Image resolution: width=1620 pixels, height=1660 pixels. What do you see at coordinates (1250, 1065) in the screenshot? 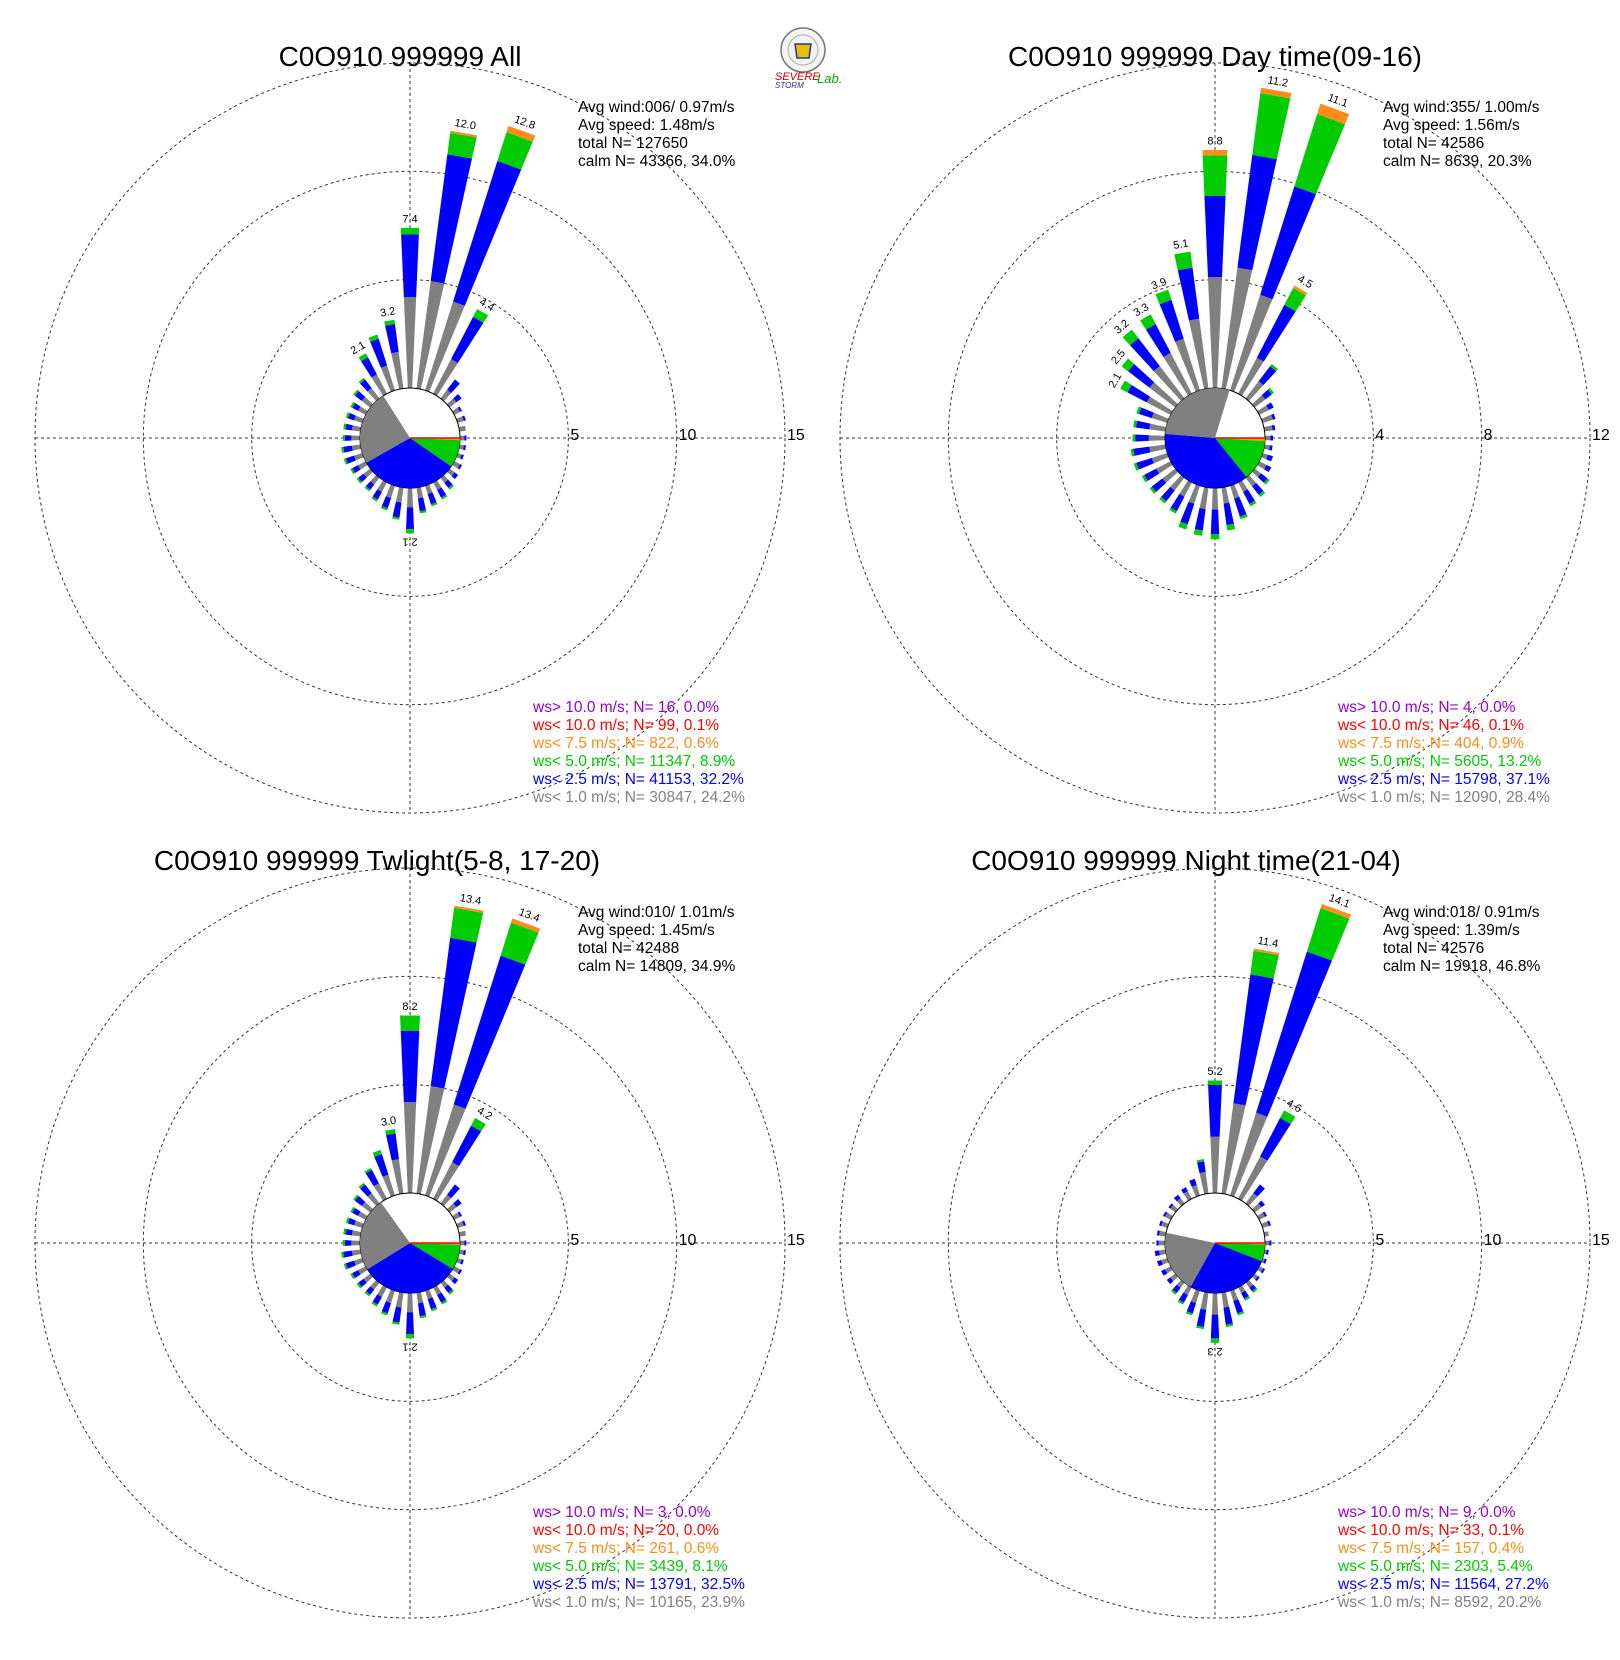
I see `direction-bar: 11.4` at bounding box center [1250, 1065].